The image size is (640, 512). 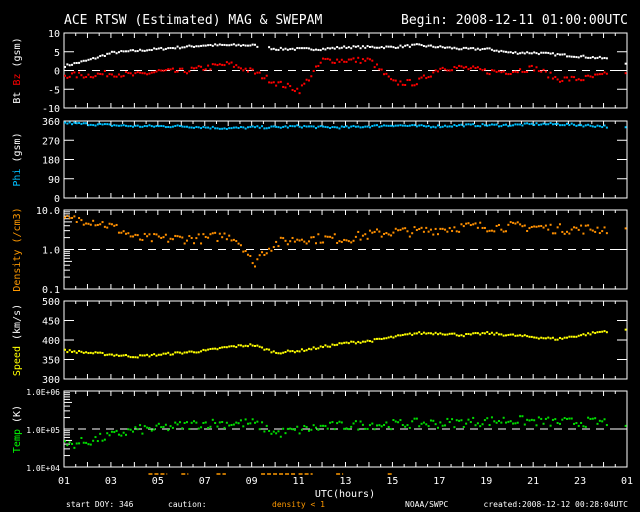 I want to click on y-tick-label: 5, so click(x=57, y=53).